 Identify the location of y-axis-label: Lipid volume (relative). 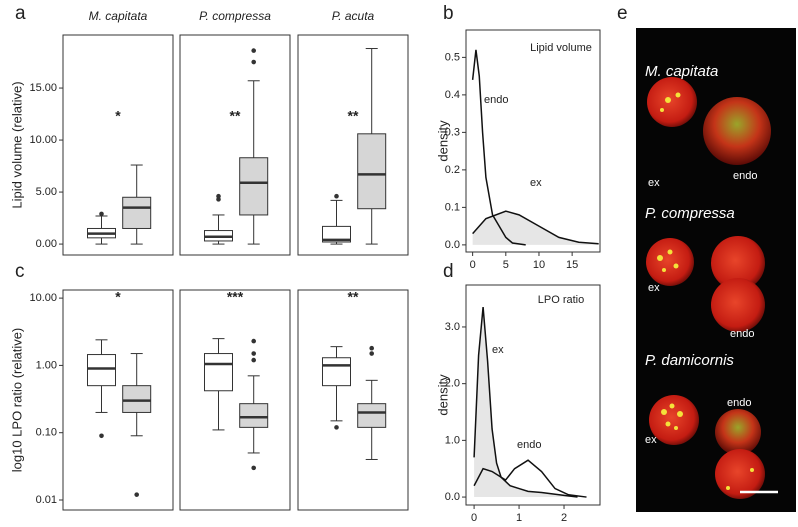
(16, 144).